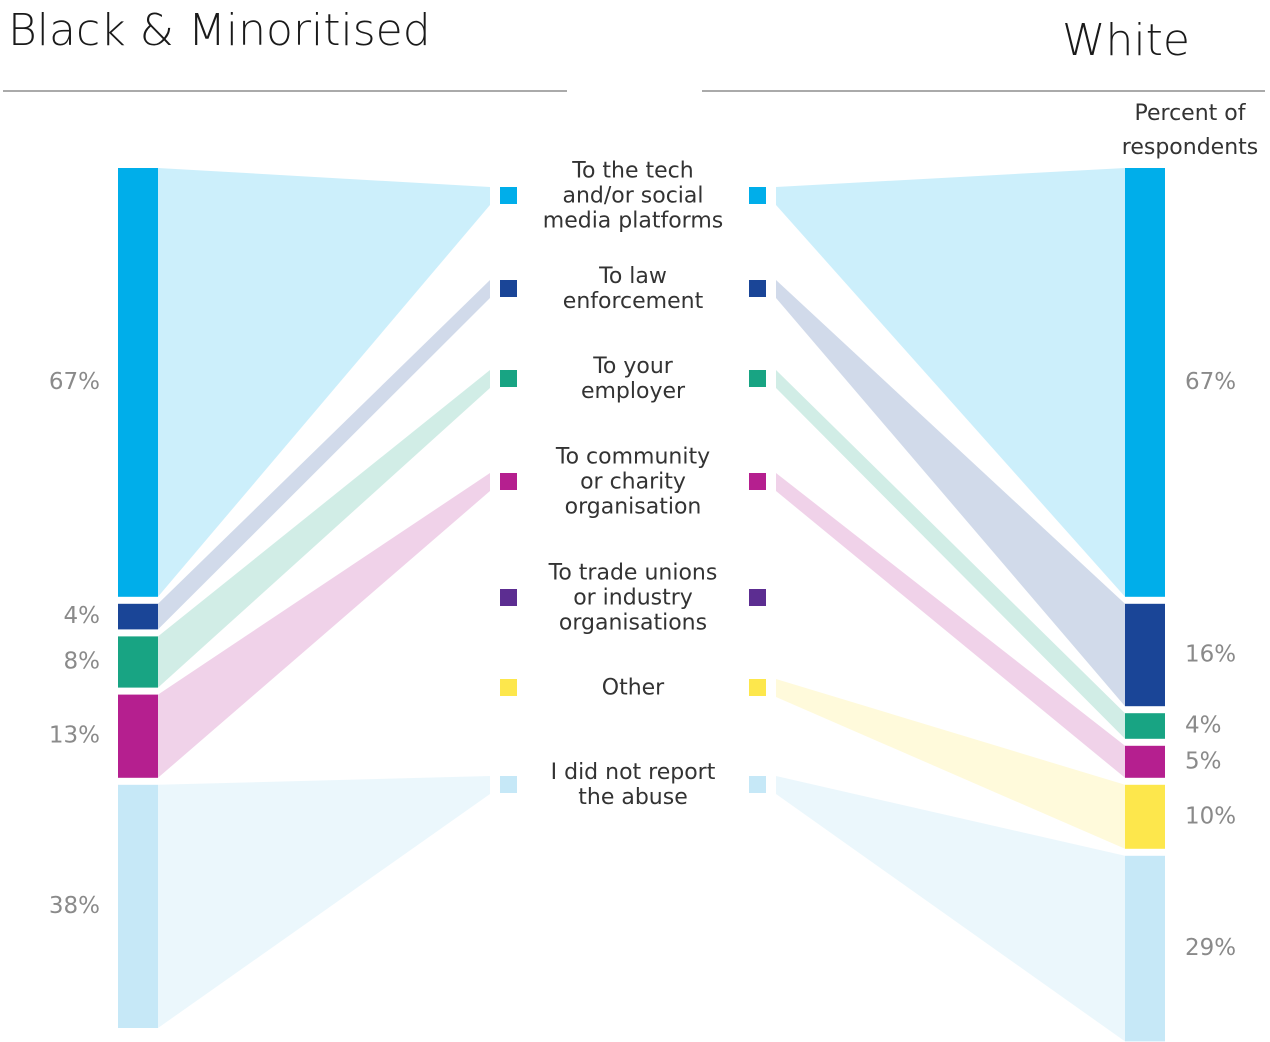  What do you see at coordinates (1210, 816) in the screenshot?
I see `value-label: 10%` at bounding box center [1210, 816].